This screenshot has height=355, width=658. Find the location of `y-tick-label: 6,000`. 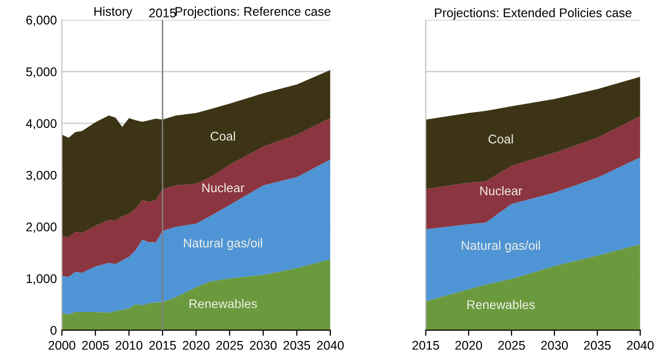

y-tick-label: 6,000 is located at coordinates (41, 21).